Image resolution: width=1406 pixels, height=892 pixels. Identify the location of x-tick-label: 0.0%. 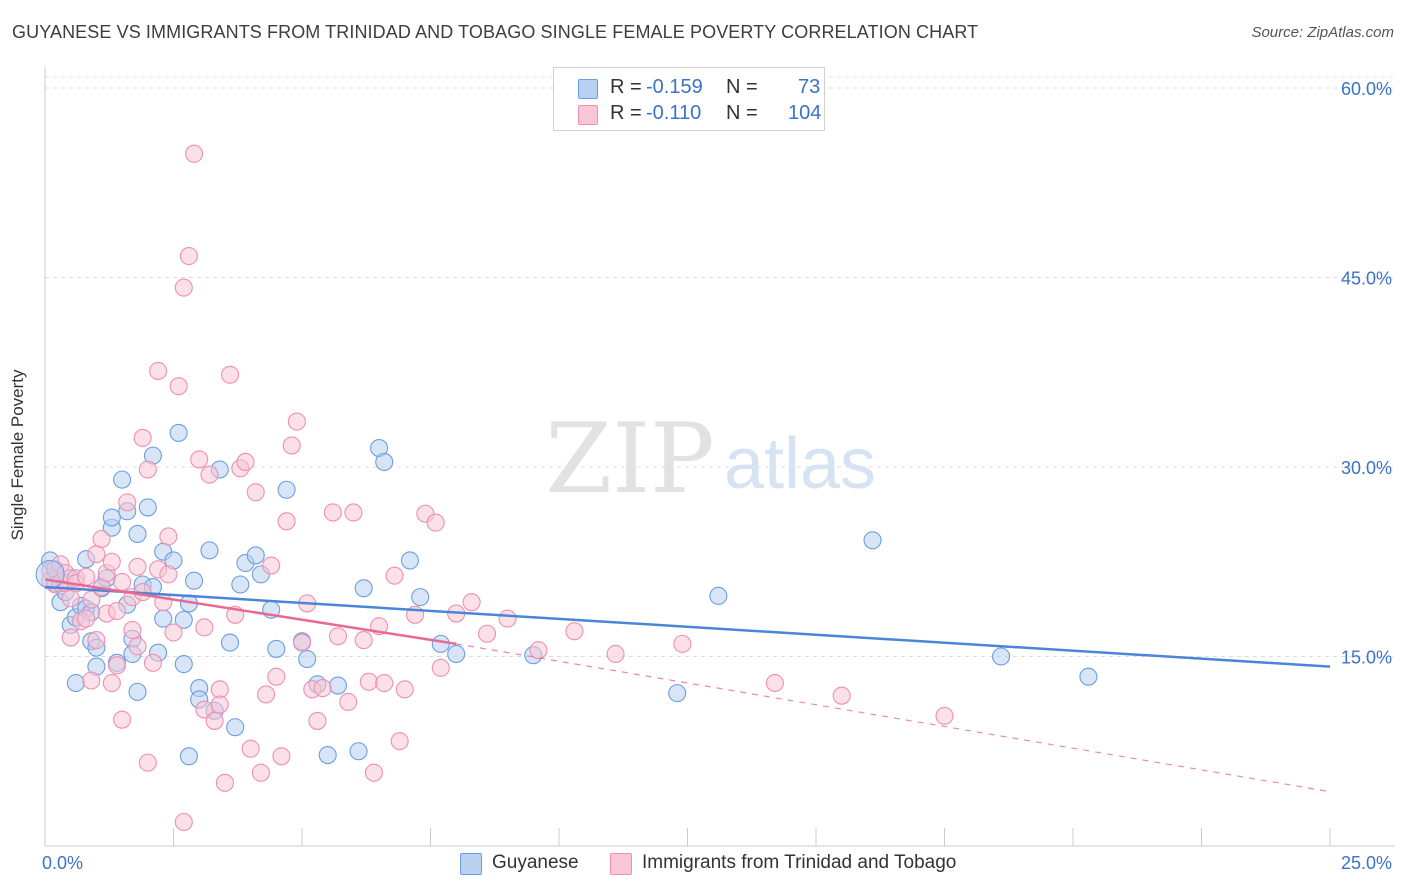
(62, 863).